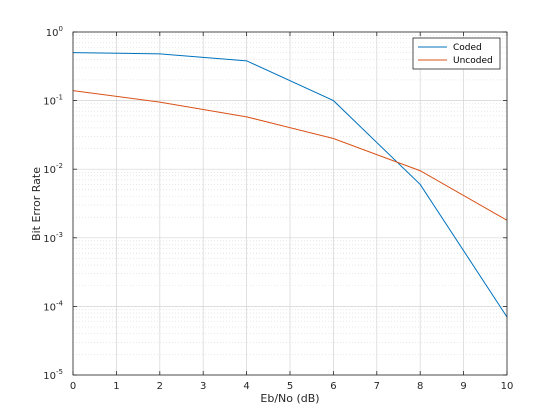 This screenshot has height=420, width=560. Describe the element at coordinates (420, 386) in the screenshot. I see `x-tick-label: 8` at that location.